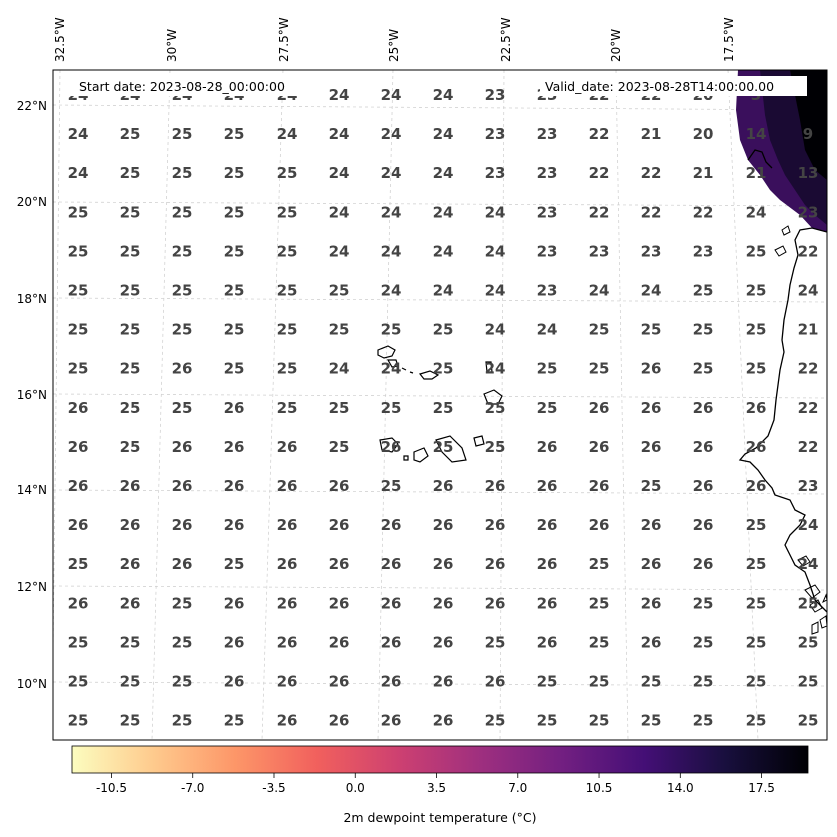 The image size is (837, 837). Describe the element at coordinates (808, 134) in the screenshot. I see `grid-value: 9` at that location.